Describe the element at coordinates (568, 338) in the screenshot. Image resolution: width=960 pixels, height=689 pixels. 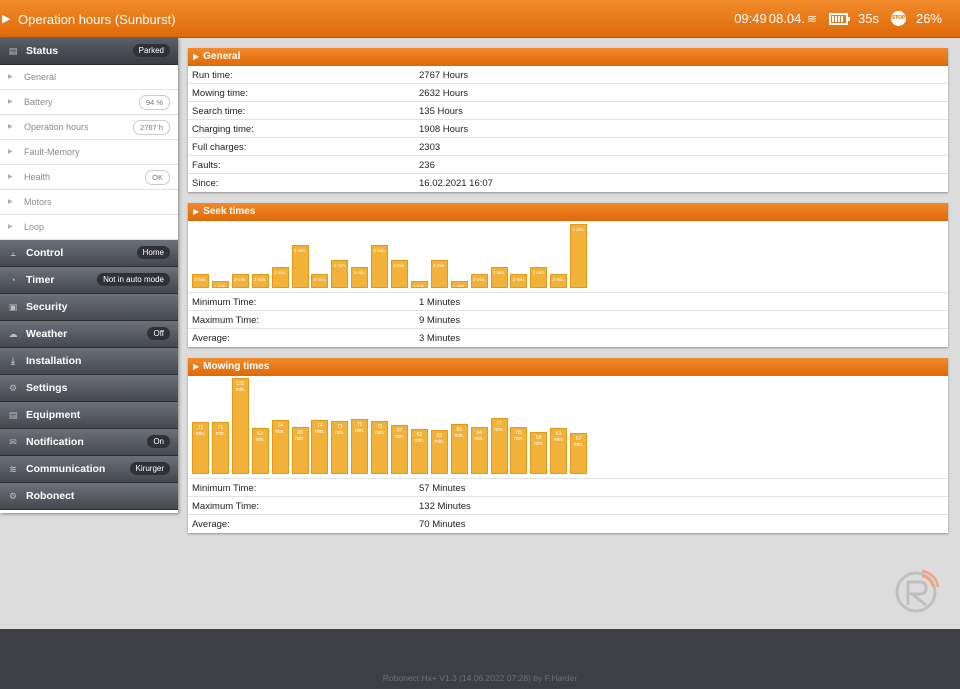
I see `stat-row: Average: 3 Minutes` at that location.